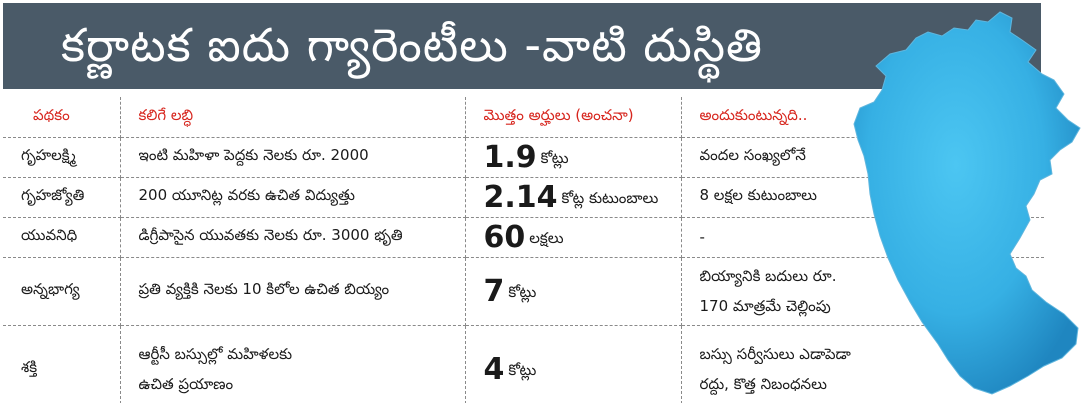 This screenshot has height=403, width=1085. What do you see at coordinates (494, 369) in the screenshot?
I see `count-number: 4` at bounding box center [494, 369].